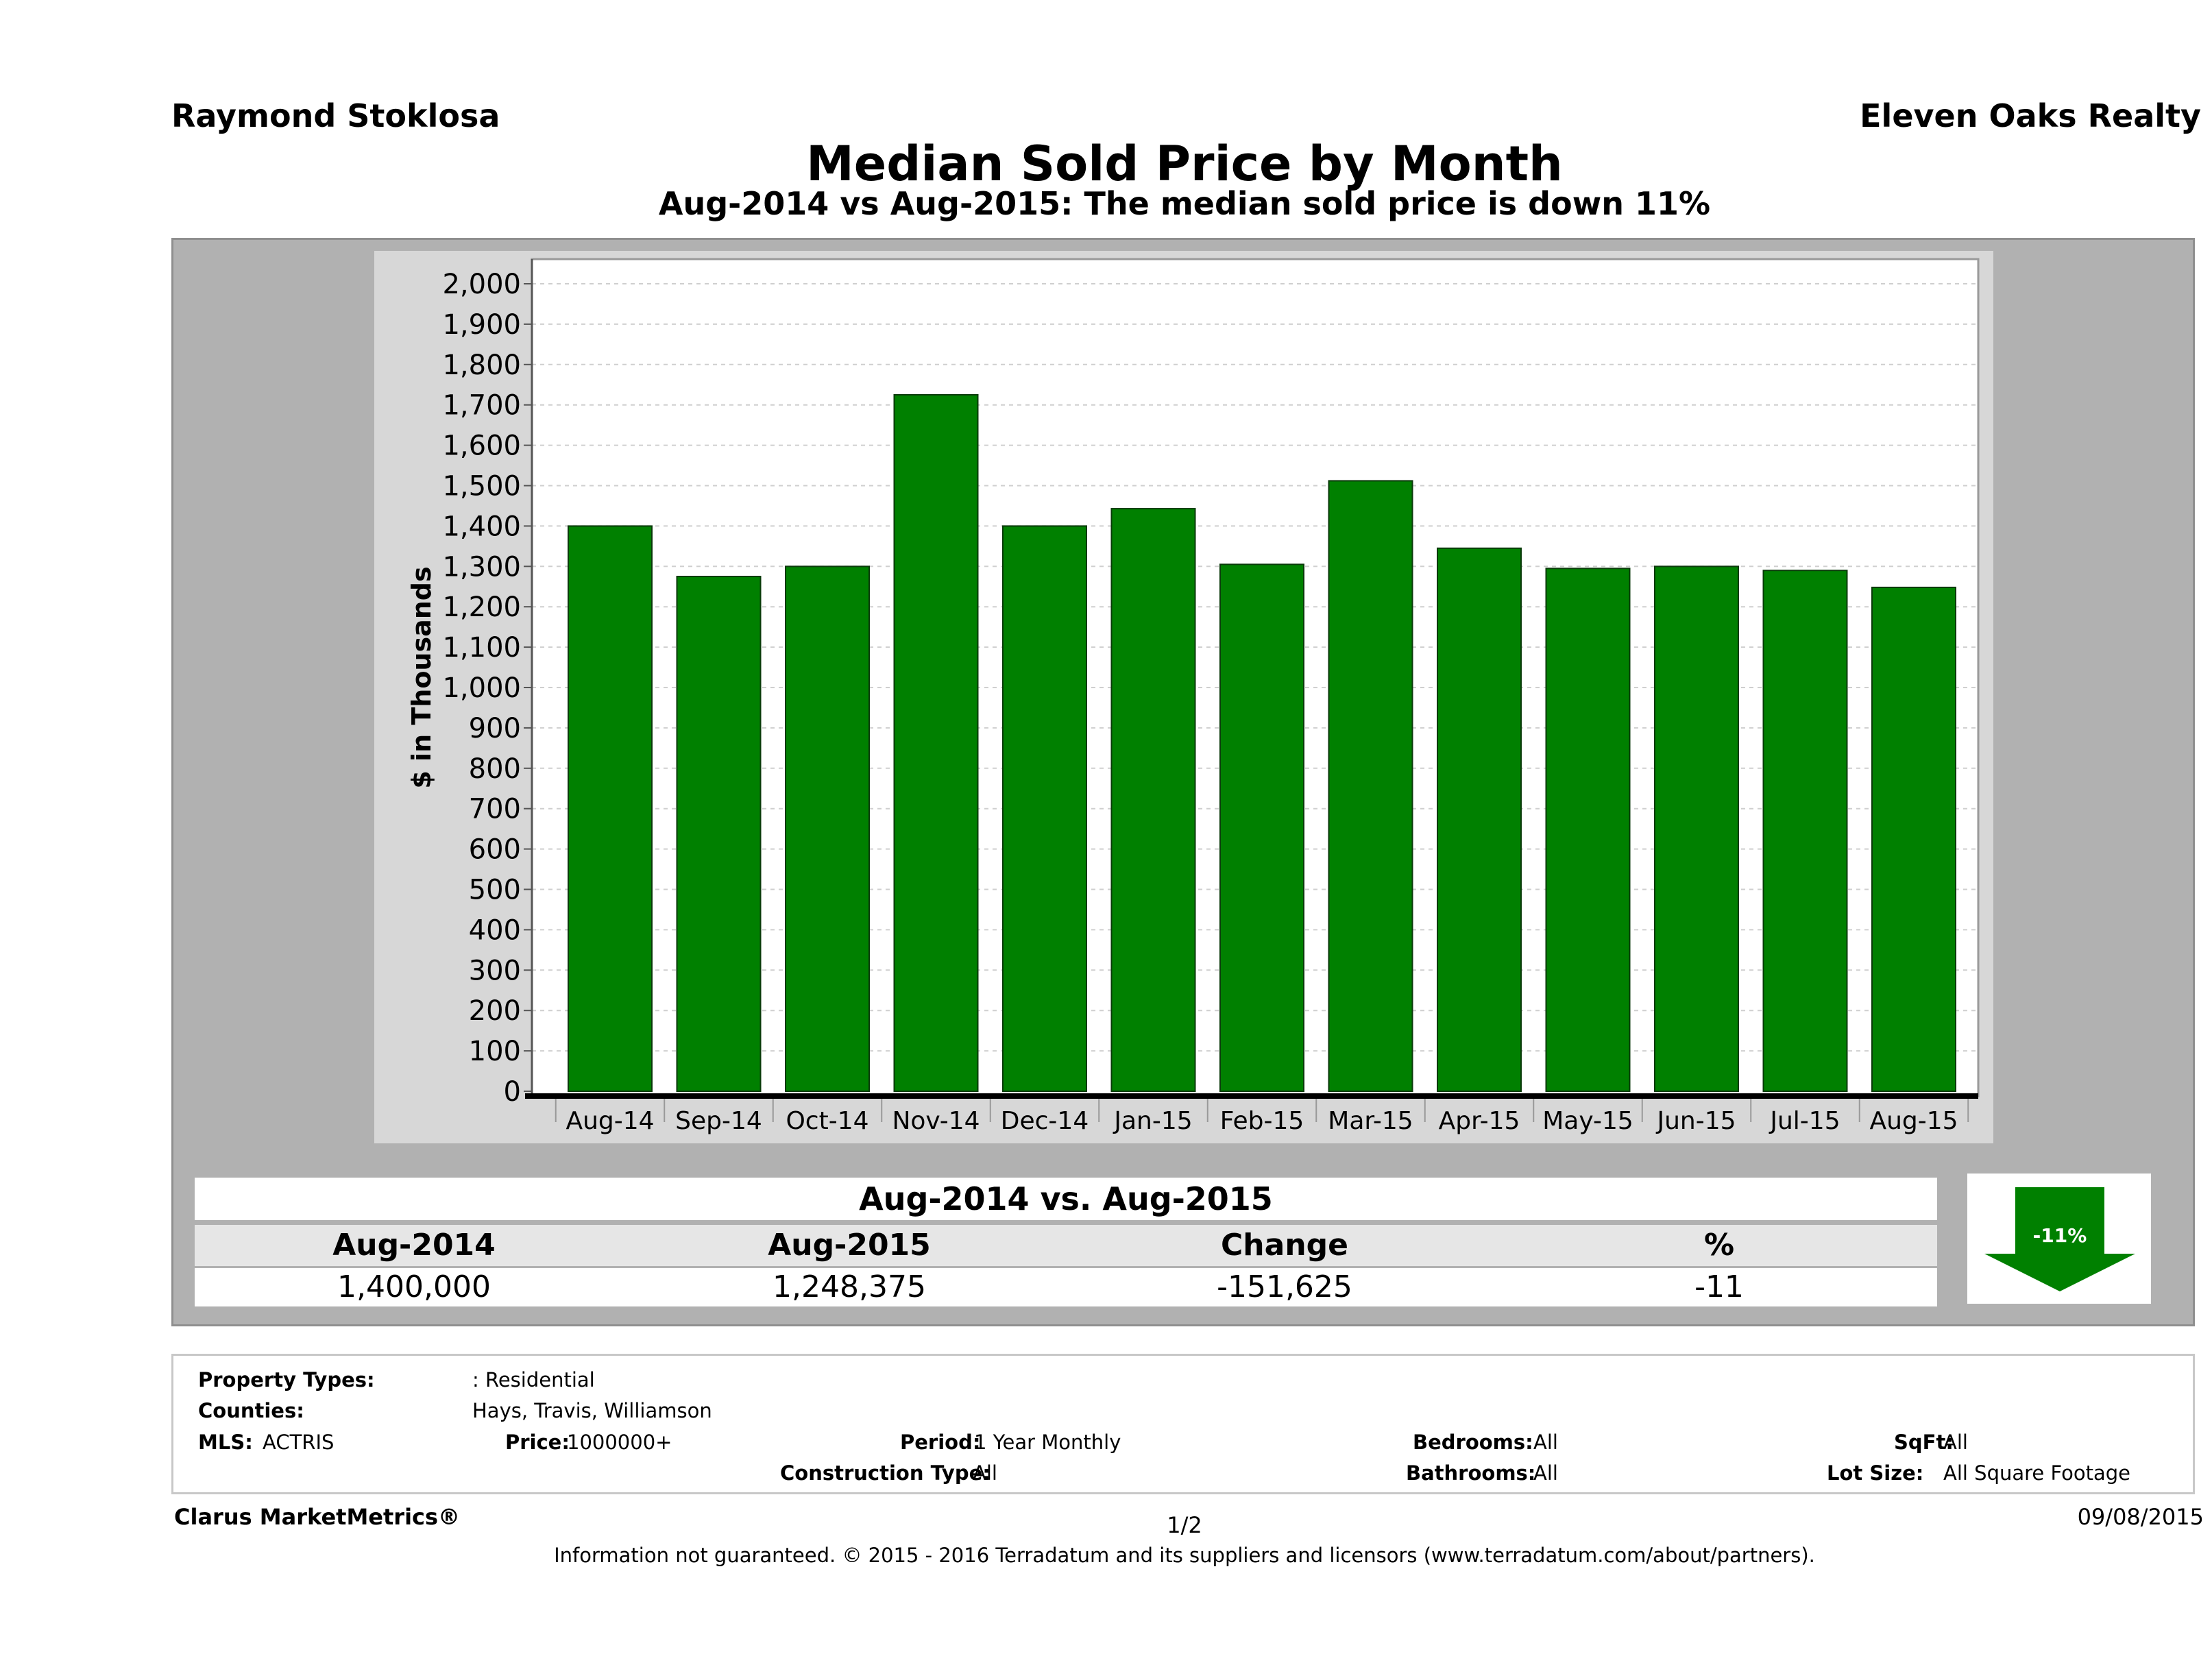  I want to click on construction-type-value: All, so click(985, 1473).